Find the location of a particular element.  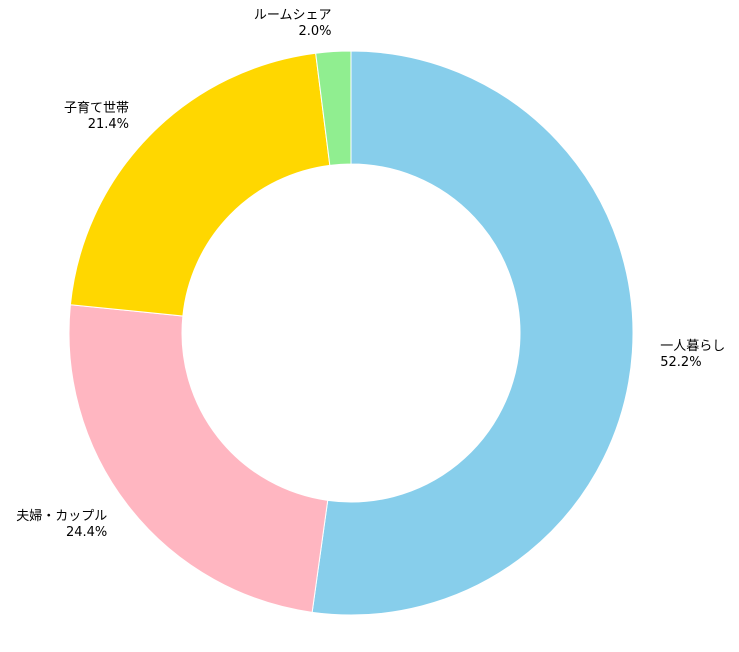

slice-value-label: 2.0% is located at coordinates (315, 31).